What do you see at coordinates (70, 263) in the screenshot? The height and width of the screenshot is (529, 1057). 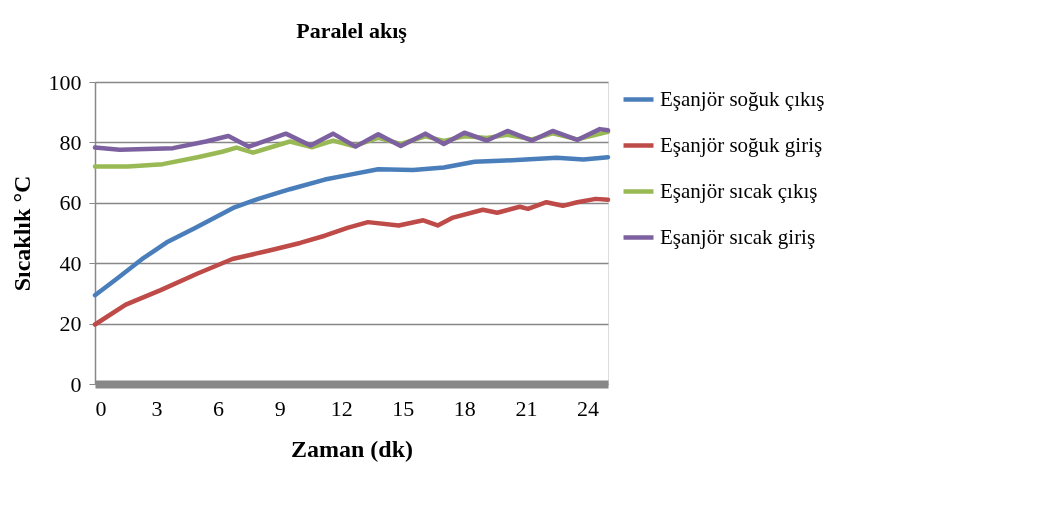 I see `y-tick-label: 40` at bounding box center [70, 263].